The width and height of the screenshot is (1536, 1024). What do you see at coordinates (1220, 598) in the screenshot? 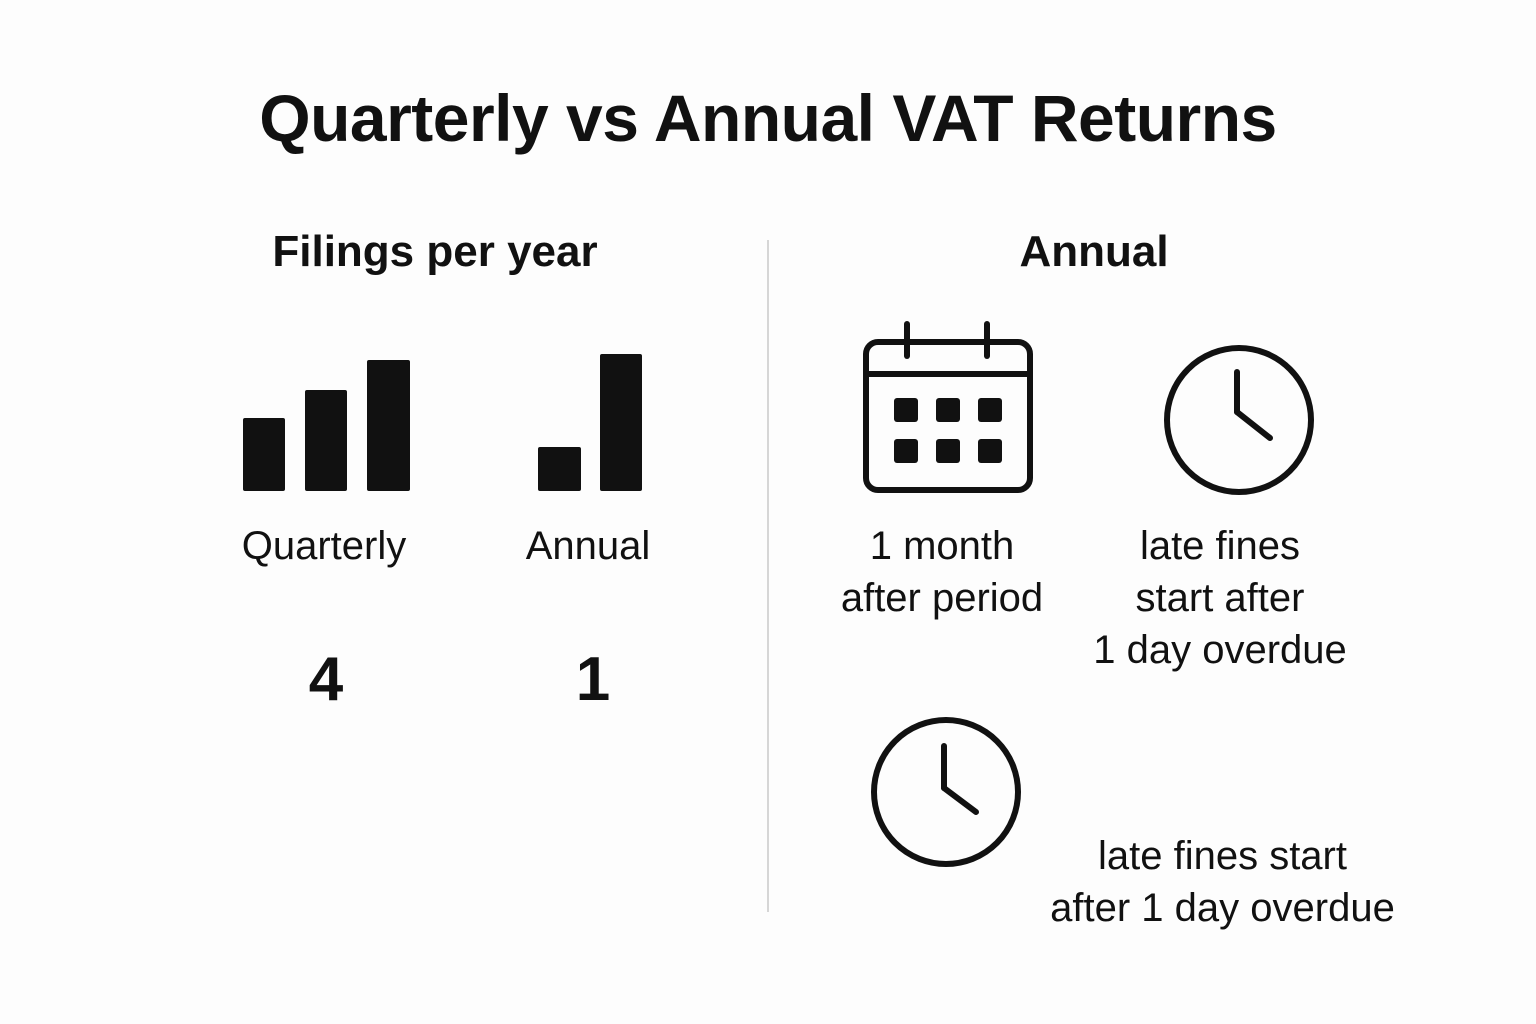
I see `clock-caption-1: late fines start after 1 day overdue` at bounding box center [1220, 598].